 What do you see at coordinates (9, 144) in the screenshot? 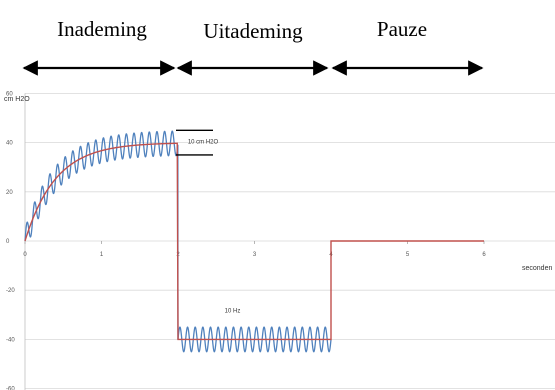
I see `y-tick-label: 40` at bounding box center [9, 144].